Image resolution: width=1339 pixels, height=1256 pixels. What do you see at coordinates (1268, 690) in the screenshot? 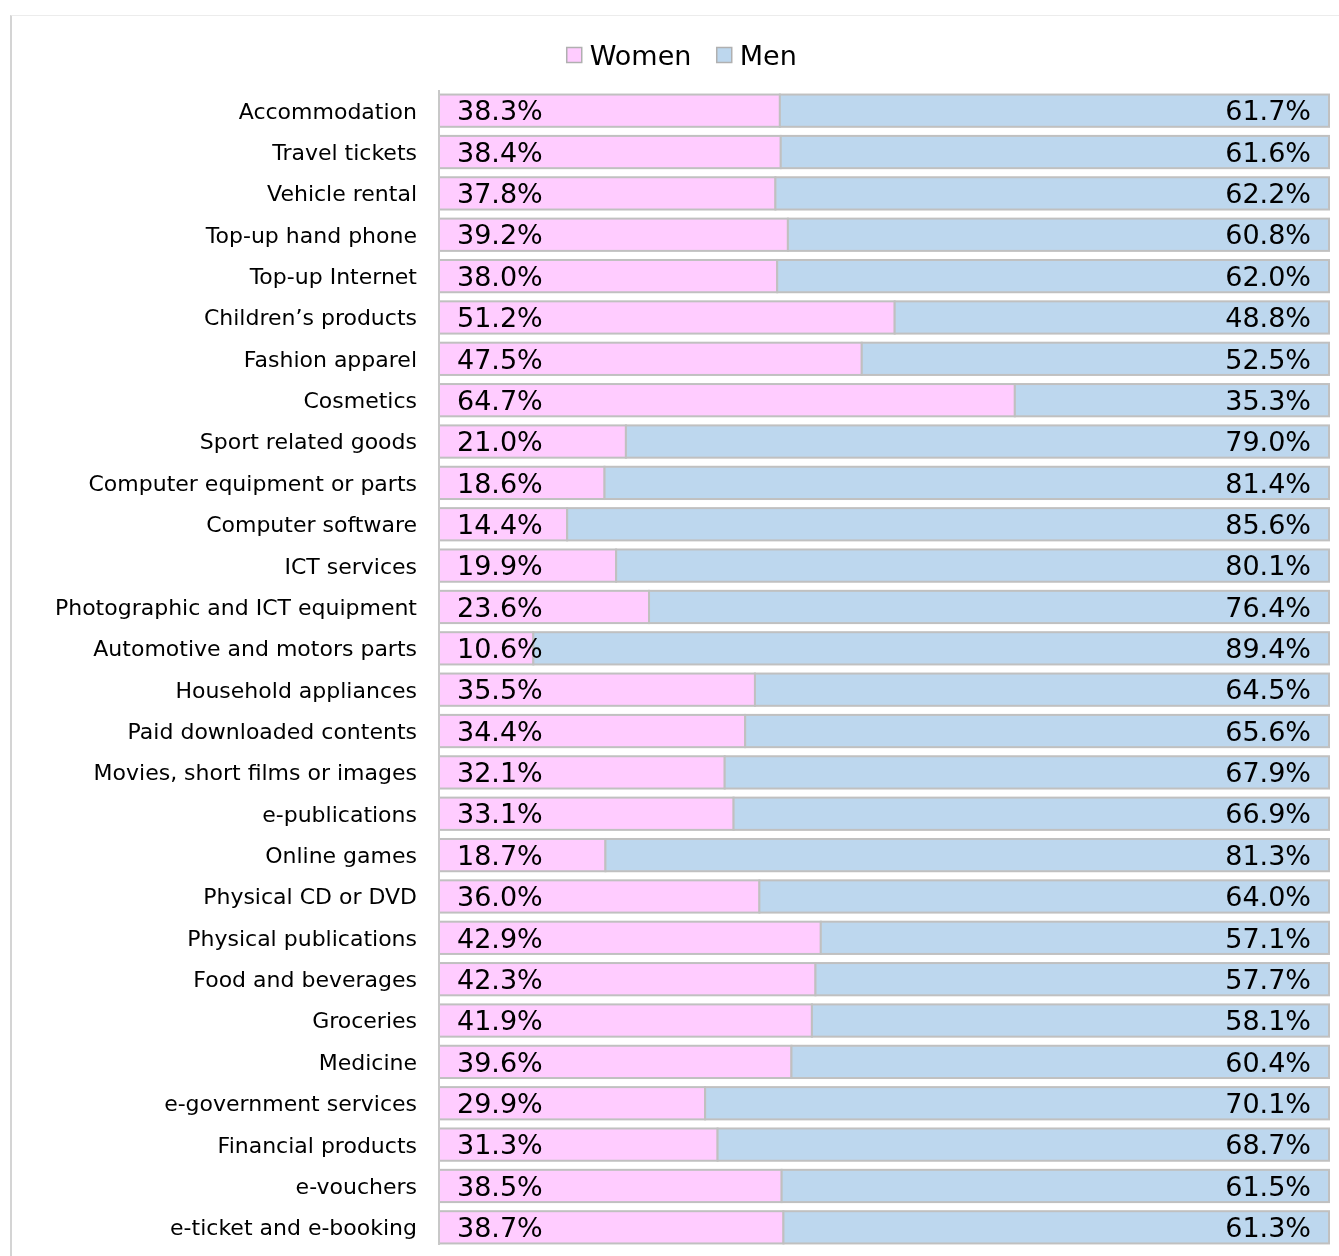
I see `data-label: 64.5%` at bounding box center [1268, 690].